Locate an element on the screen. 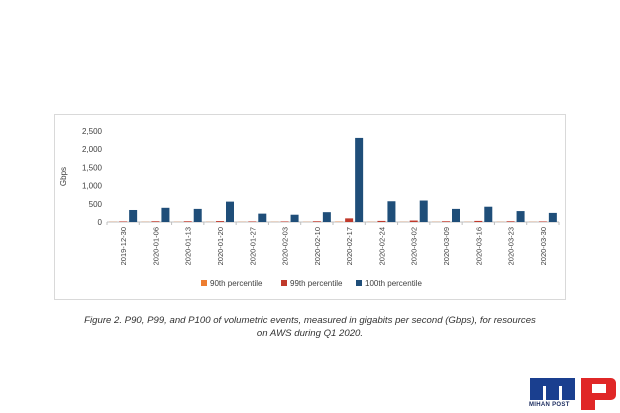  y-tick-label: 0 is located at coordinates (100, 222).